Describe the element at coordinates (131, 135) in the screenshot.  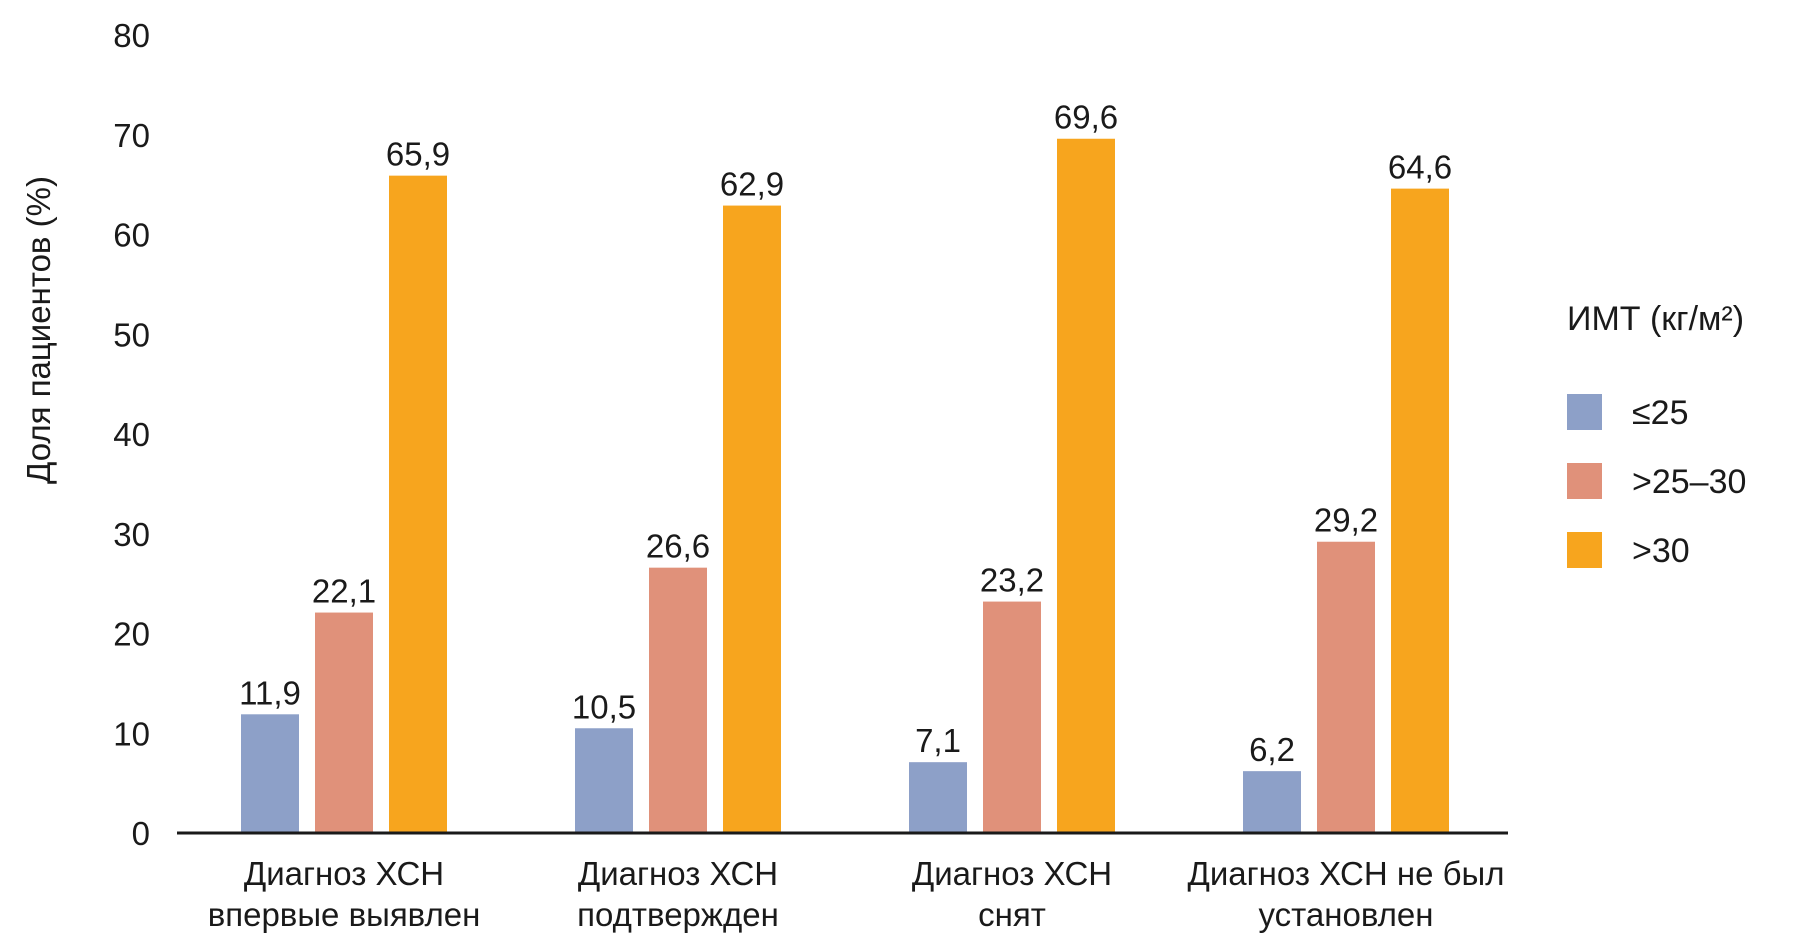
I see `y-tick-label: 70` at that location.